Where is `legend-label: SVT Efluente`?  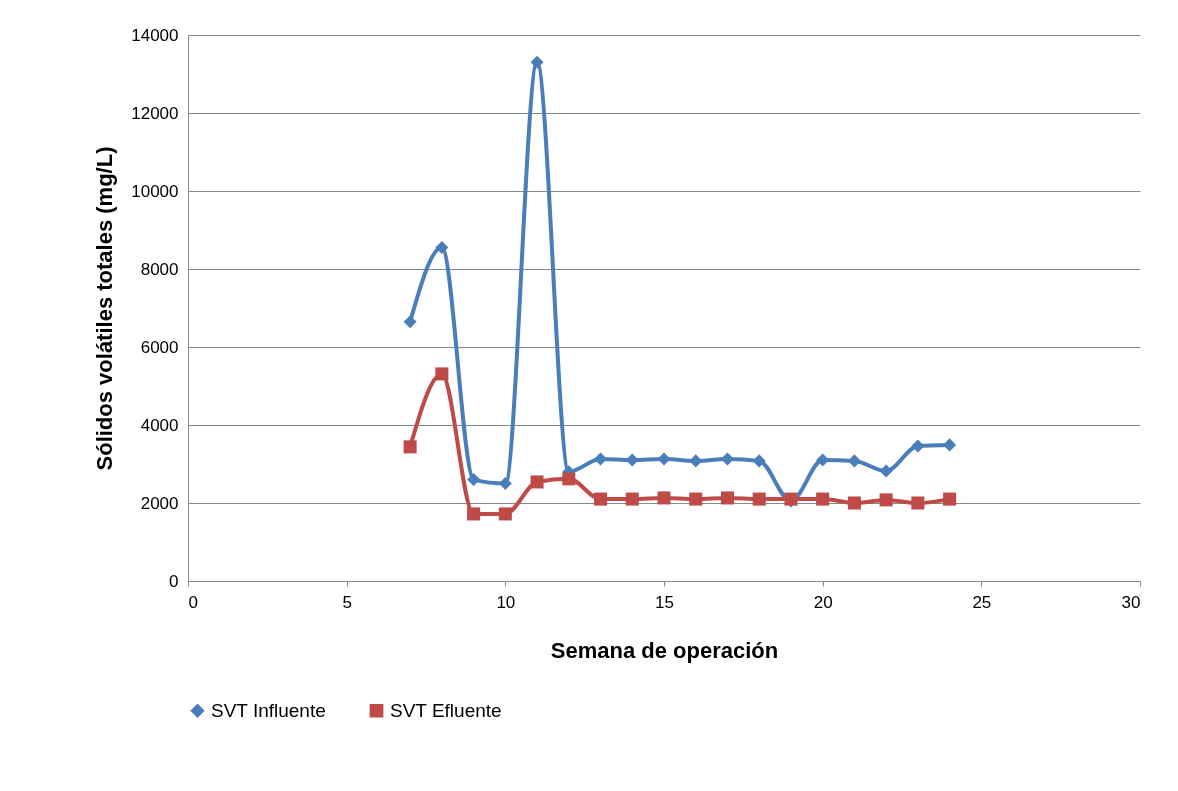
legend-label: SVT Efluente is located at coordinates (446, 710).